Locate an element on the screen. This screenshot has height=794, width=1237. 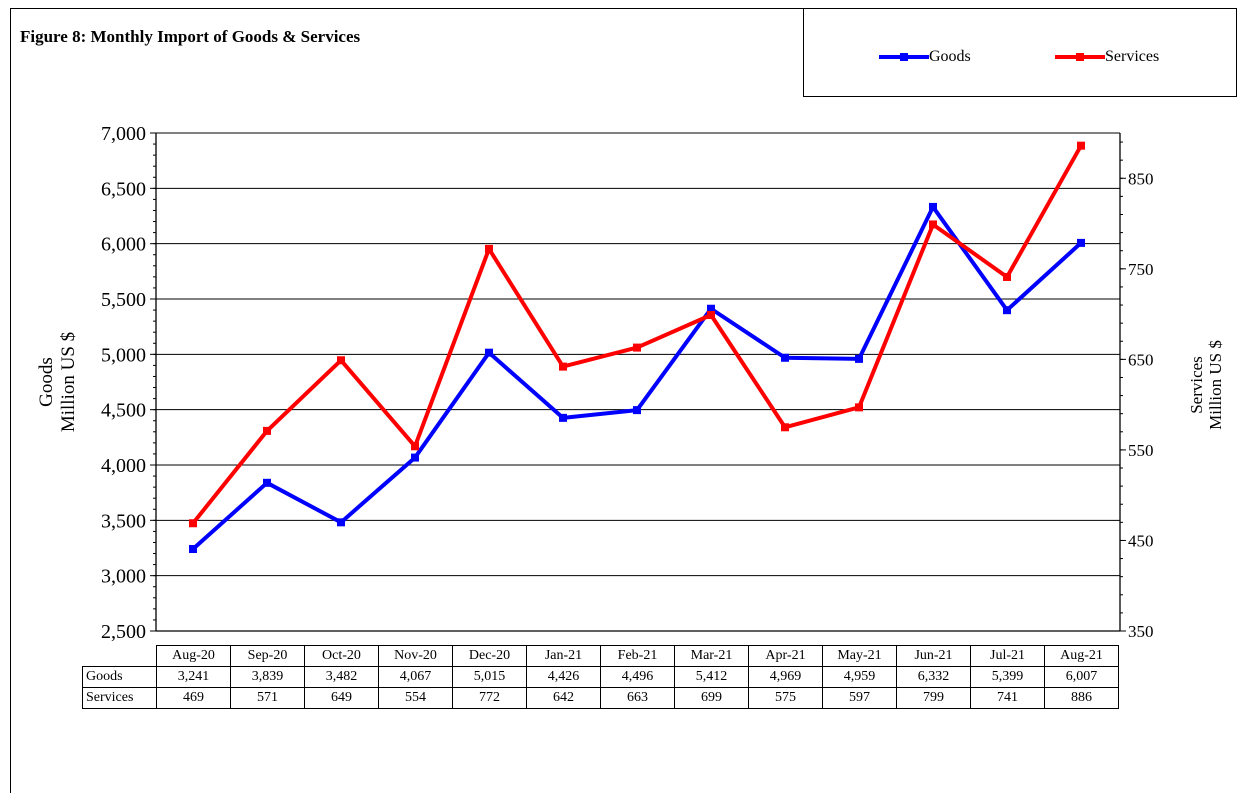
table-category: Aug-20 is located at coordinates (193, 656).